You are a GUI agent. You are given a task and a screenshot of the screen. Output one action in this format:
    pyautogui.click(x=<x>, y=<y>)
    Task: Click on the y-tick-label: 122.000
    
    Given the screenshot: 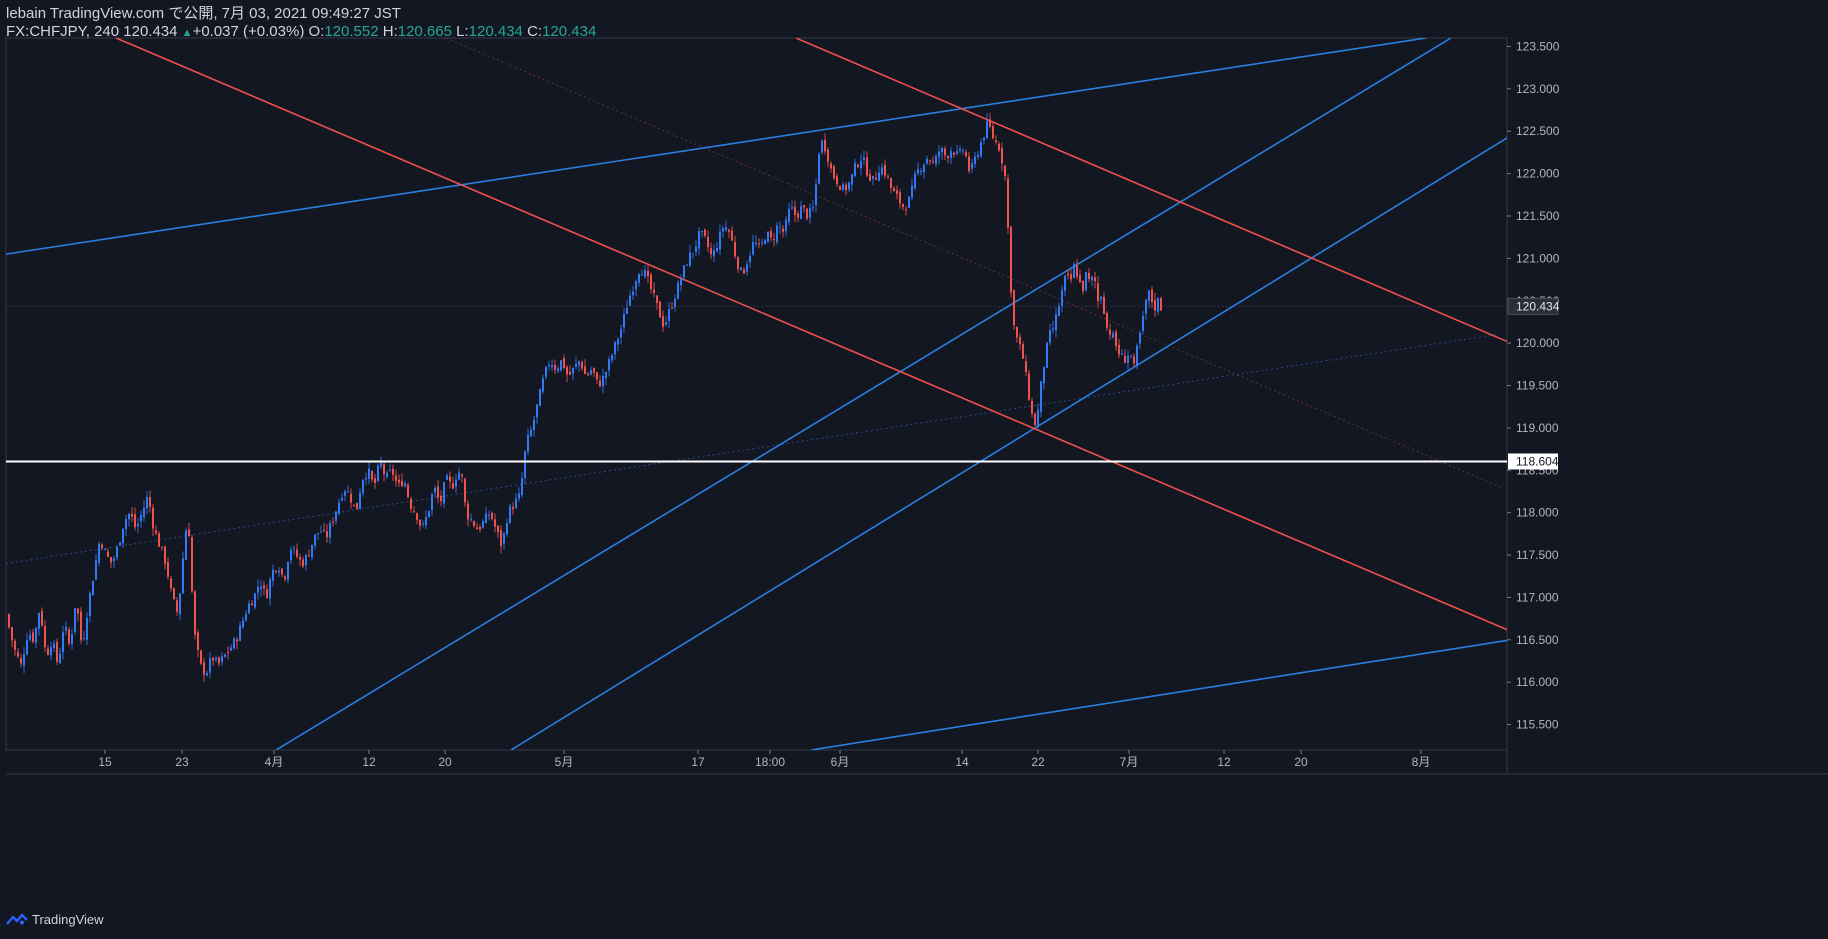 What is the action you would take?
    pyautogui.click(x=1538, y=174)
    